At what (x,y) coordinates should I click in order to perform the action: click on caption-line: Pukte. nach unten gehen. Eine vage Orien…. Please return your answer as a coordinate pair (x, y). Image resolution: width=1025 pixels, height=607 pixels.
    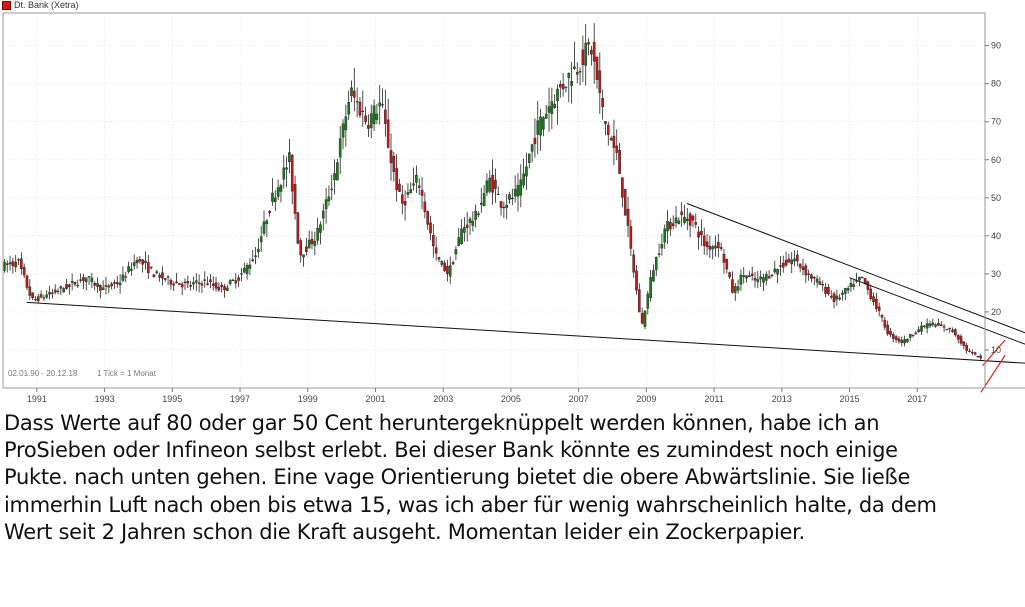
    Looking at the image, I should click on (457, 477).